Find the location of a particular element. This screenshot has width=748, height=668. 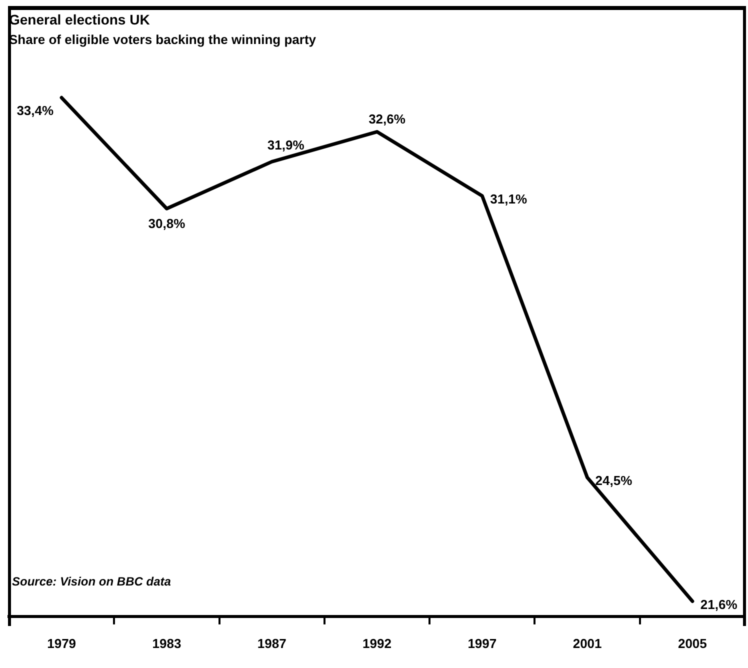

x-tick-label: 1997 is located at coordinates (482, 643).